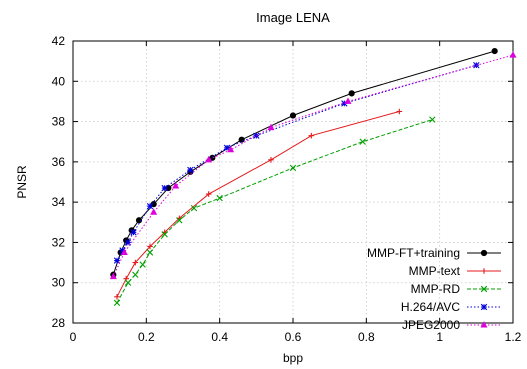 The image size is (527, 369). Describe the element at coordinates (366, 337) in the screenshot. I see `x-tick-label: 0.8` at that location.